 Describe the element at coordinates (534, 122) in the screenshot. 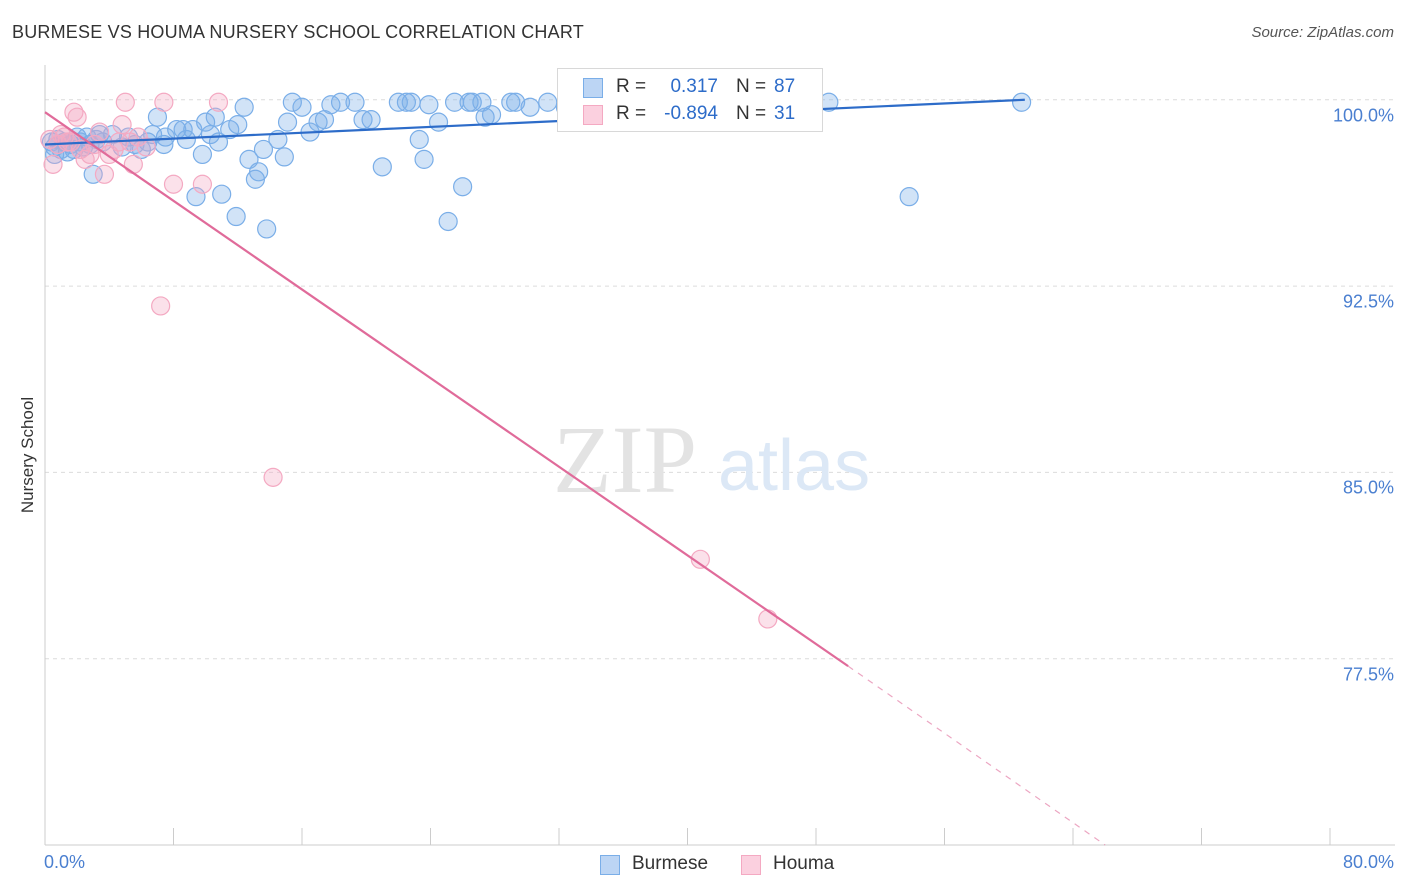

I see `trend-line-burmese` at that location.